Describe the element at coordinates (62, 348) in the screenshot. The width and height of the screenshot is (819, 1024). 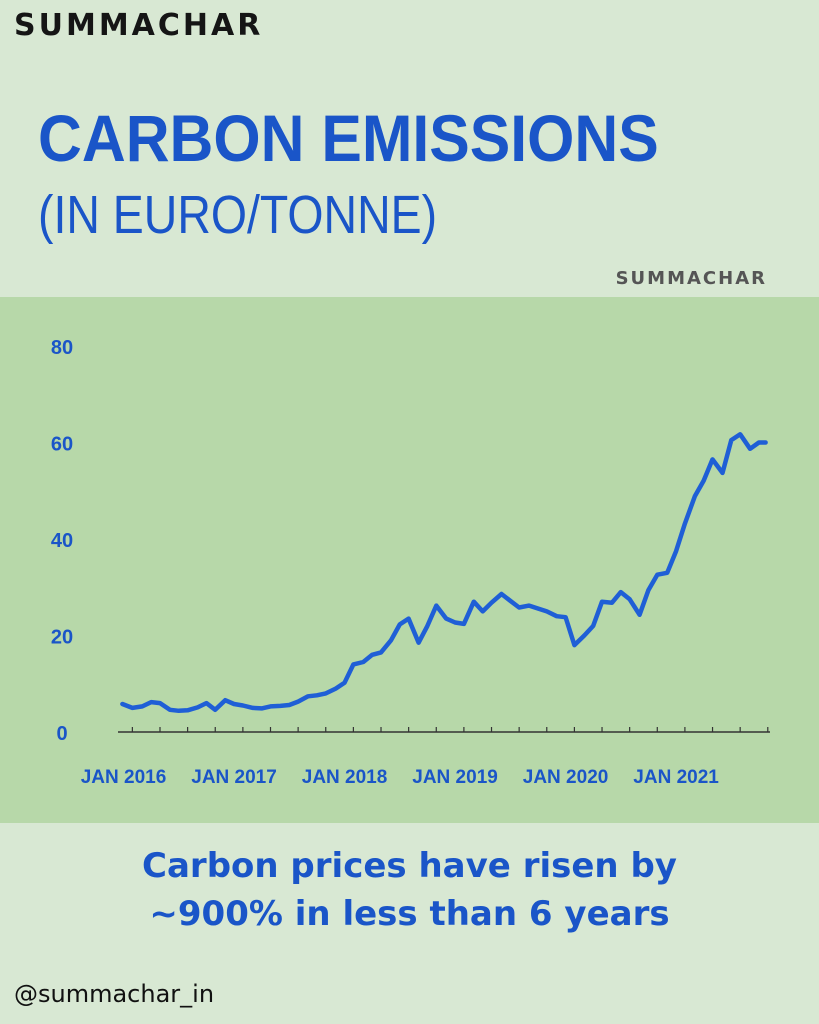
I see `y-tick-label: 80` at that location.